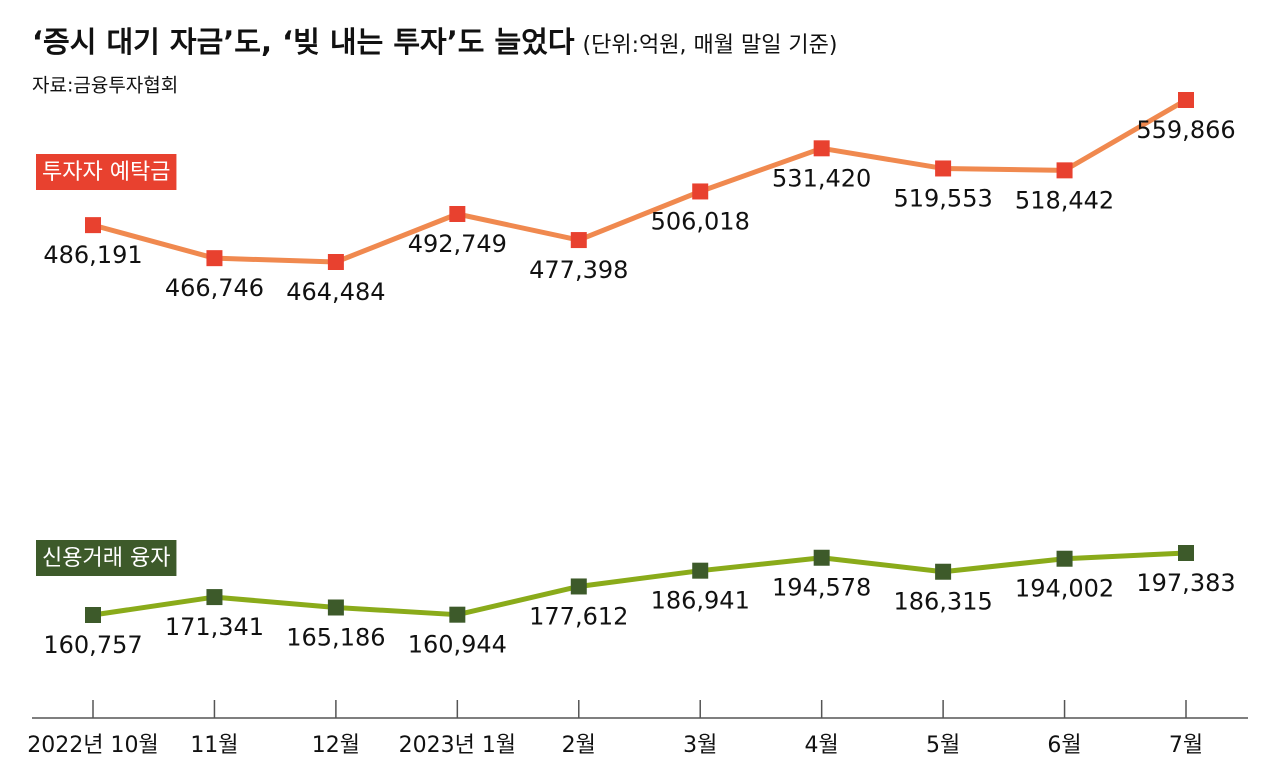 The height and width of the screenshot is (784, 1280). I want to click on x-tick-label: 7월, so click(1186, 745).